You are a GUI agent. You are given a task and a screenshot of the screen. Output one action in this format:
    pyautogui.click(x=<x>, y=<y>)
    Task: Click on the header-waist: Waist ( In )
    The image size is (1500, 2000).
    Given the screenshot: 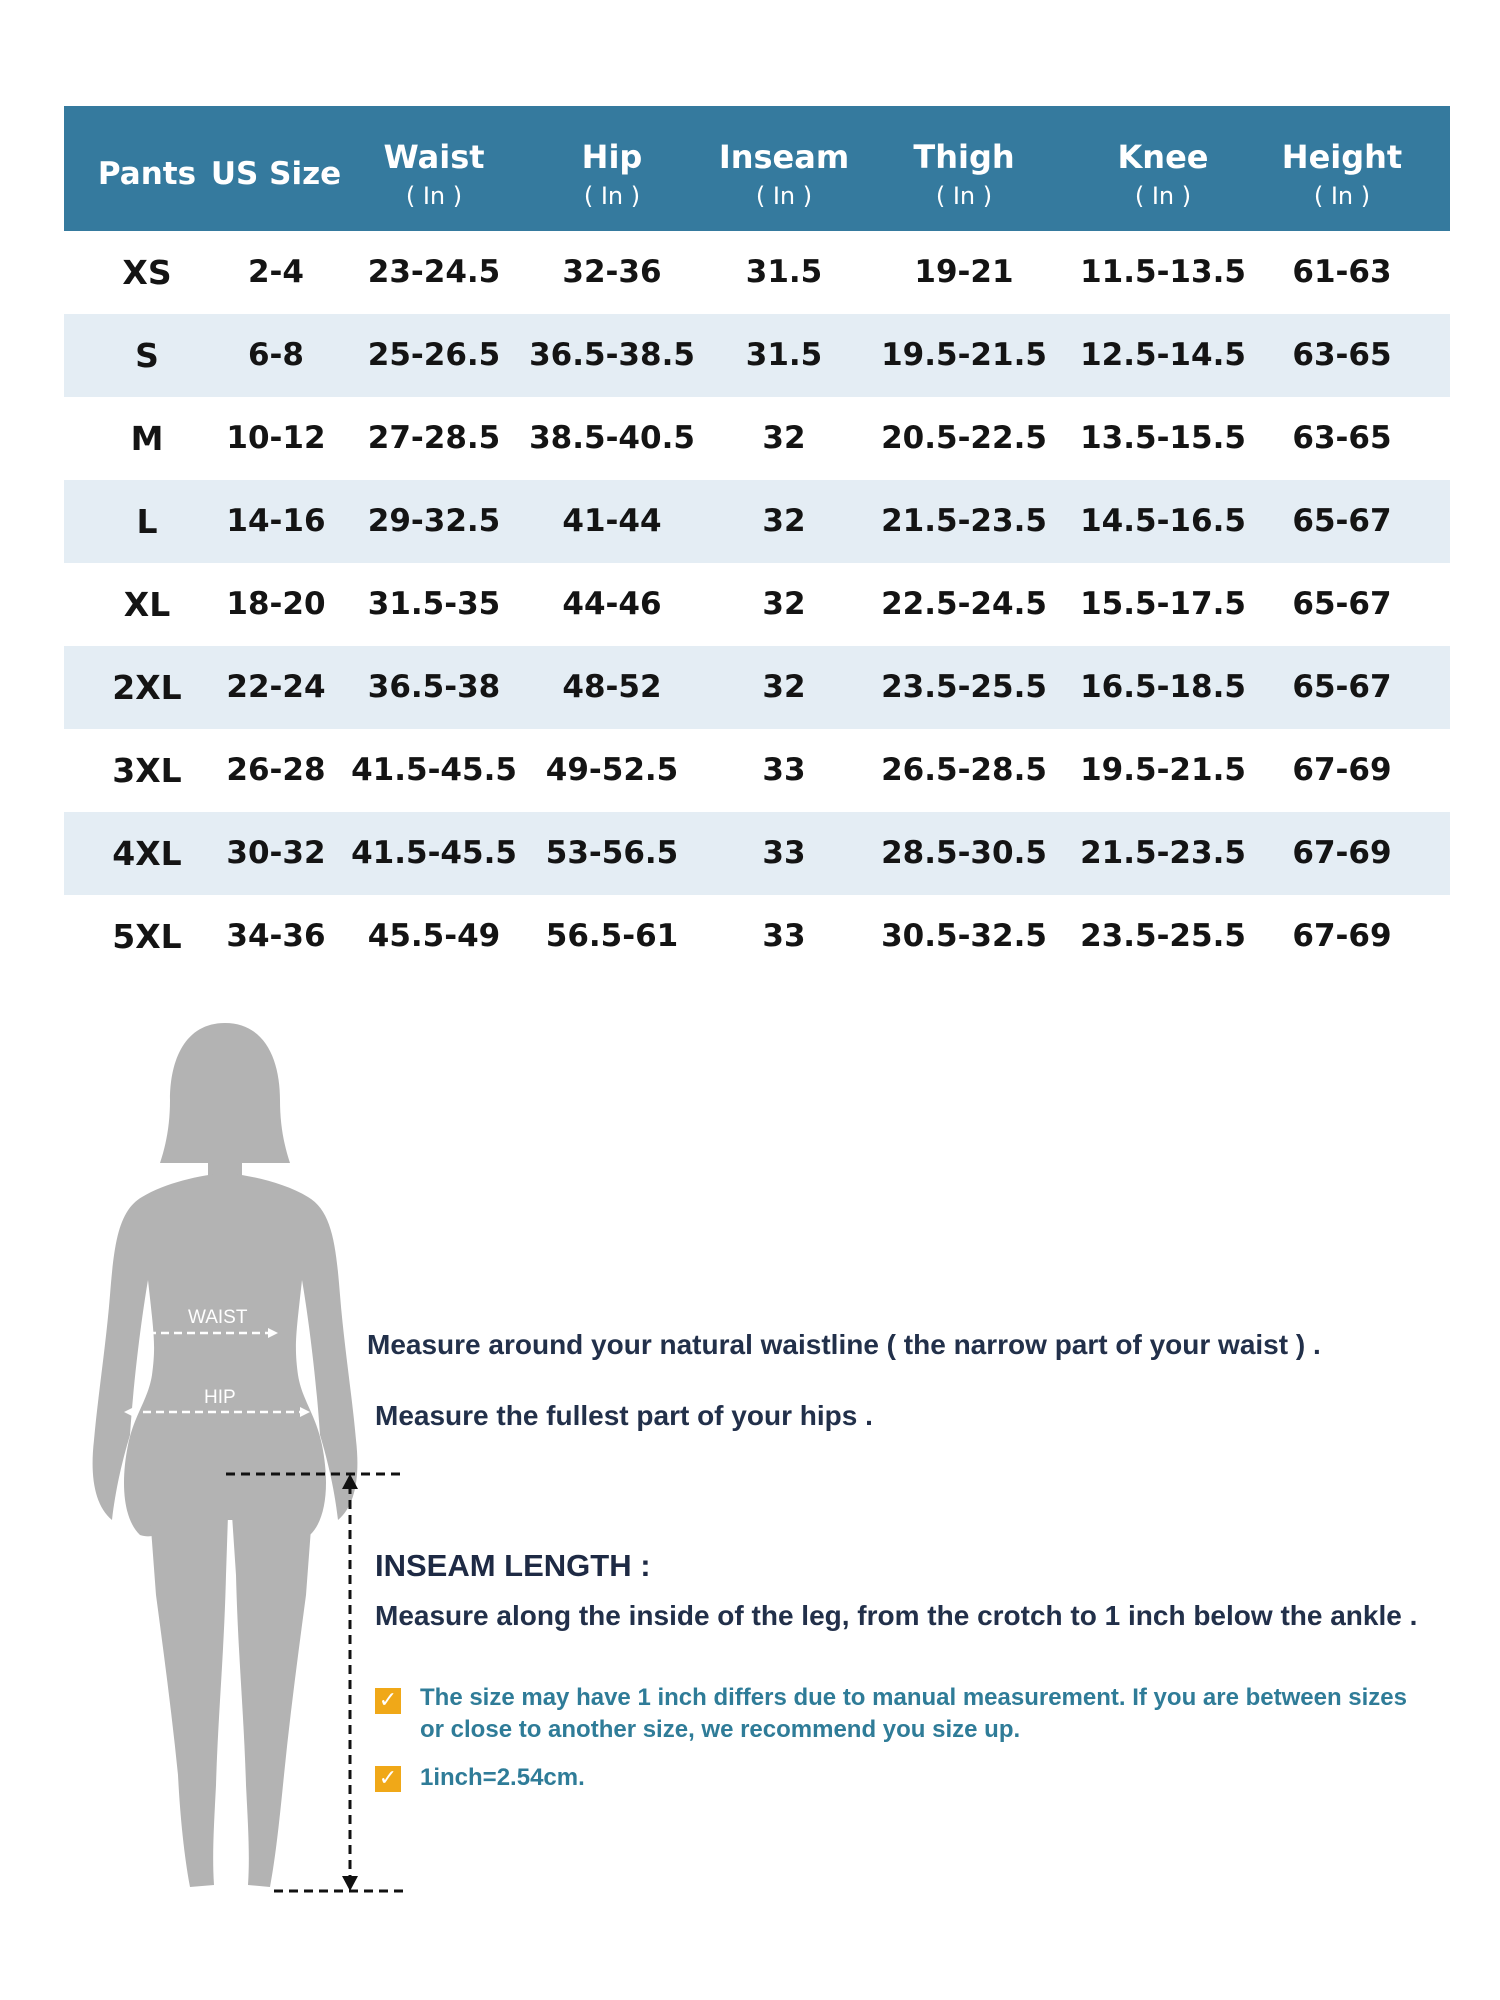 What is the action you would take?
    pyautogui.click(x=433, y=174)
    